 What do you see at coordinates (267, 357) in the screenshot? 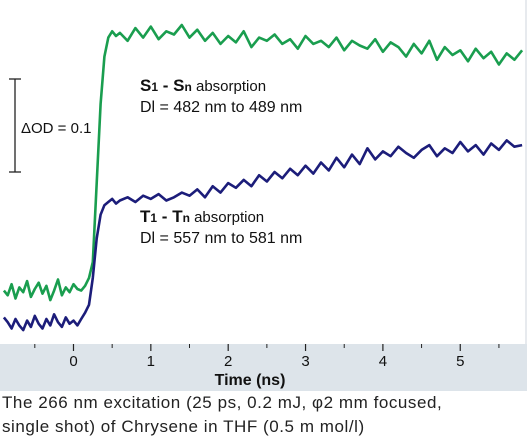
I see `x-axis: 0 1 2 3 4 5` at bounding box center [267, 357].